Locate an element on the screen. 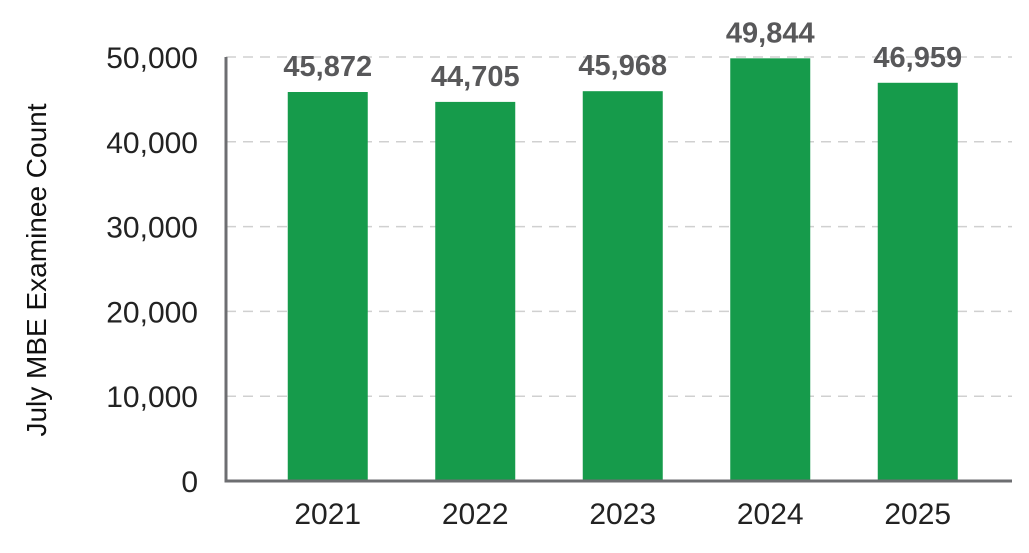 This screenshot has height=553, width=1029. bar-2021 is located at coordinates (327, 287).